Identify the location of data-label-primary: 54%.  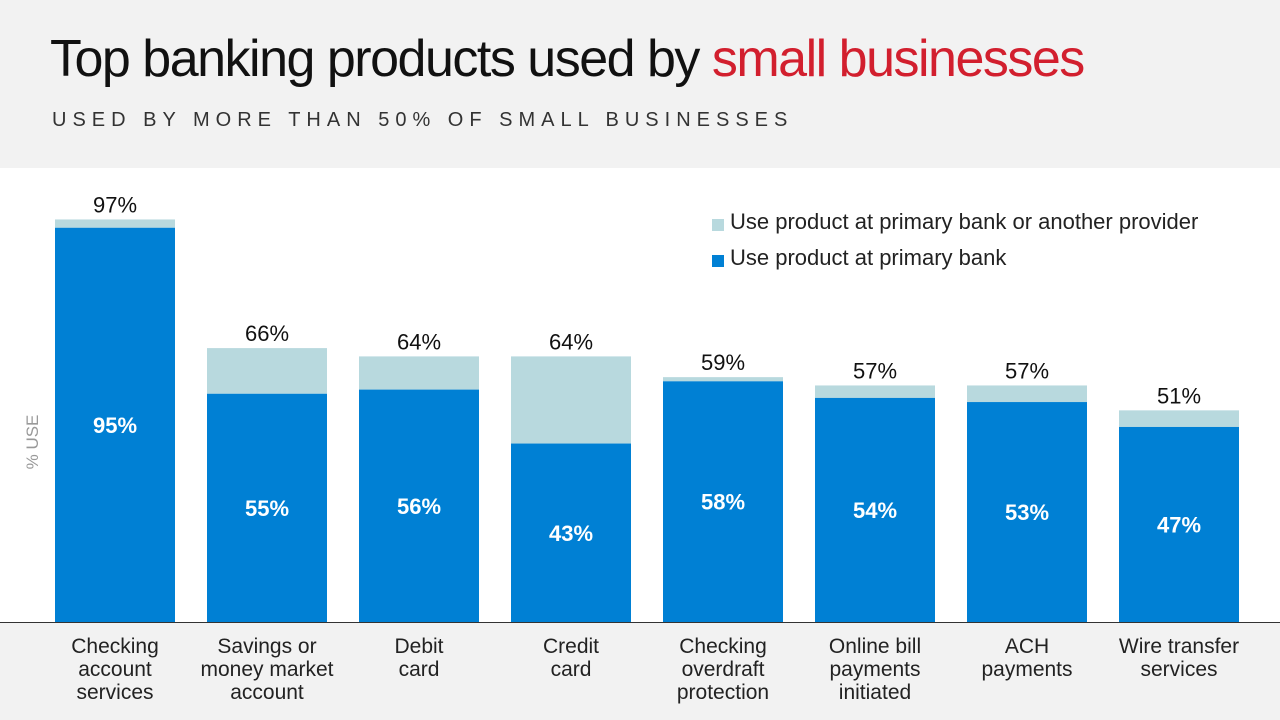
(875, 510).